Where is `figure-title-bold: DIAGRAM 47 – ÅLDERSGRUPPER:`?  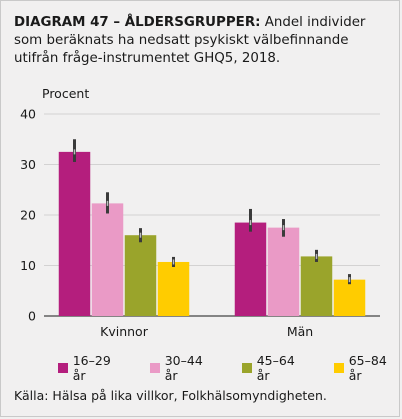 figure-title-bold: DIAGRAM 47 – ÅLDERSGRUPPER: is located at coordinates (137, 22).